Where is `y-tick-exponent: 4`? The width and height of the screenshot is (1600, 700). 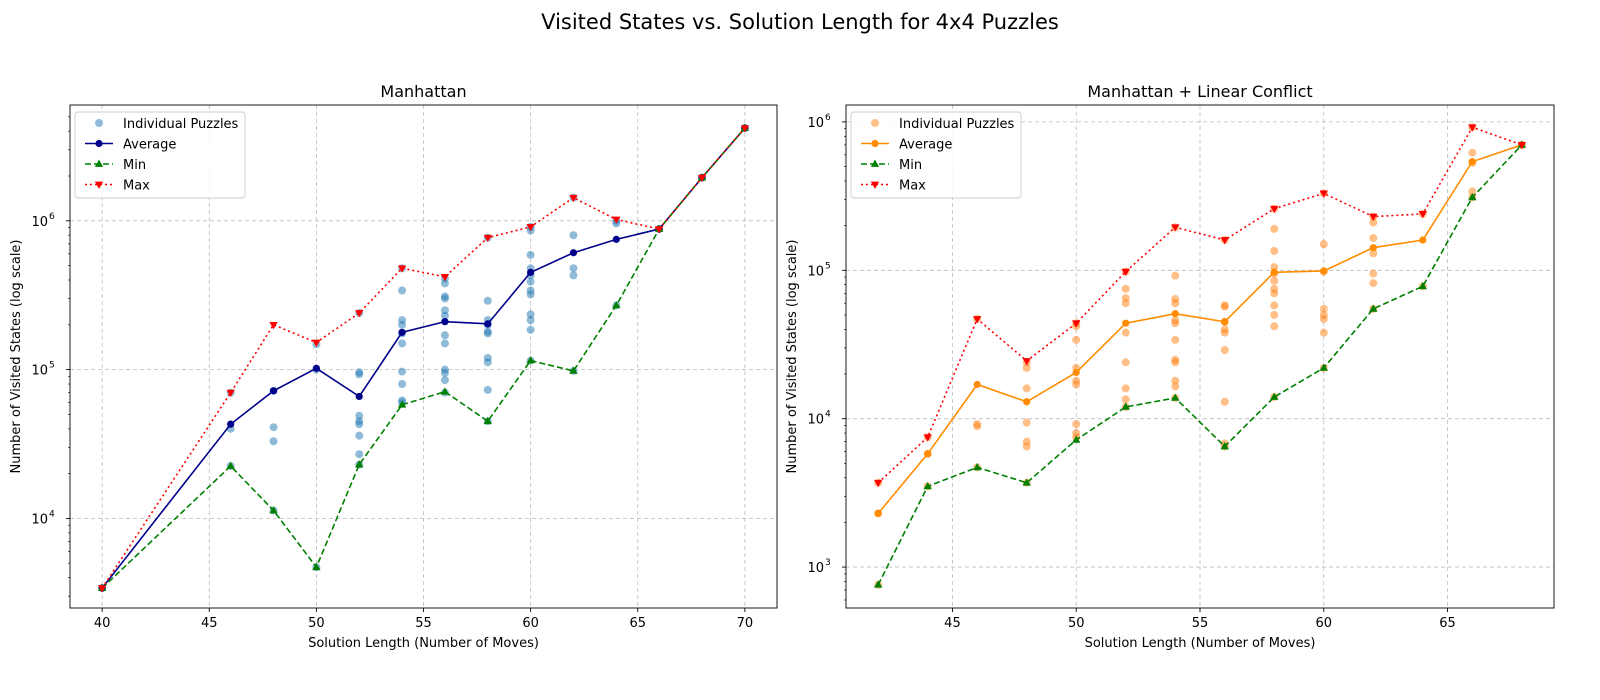 y-tick-exponent: 4 is located at coordinates (52, 514).